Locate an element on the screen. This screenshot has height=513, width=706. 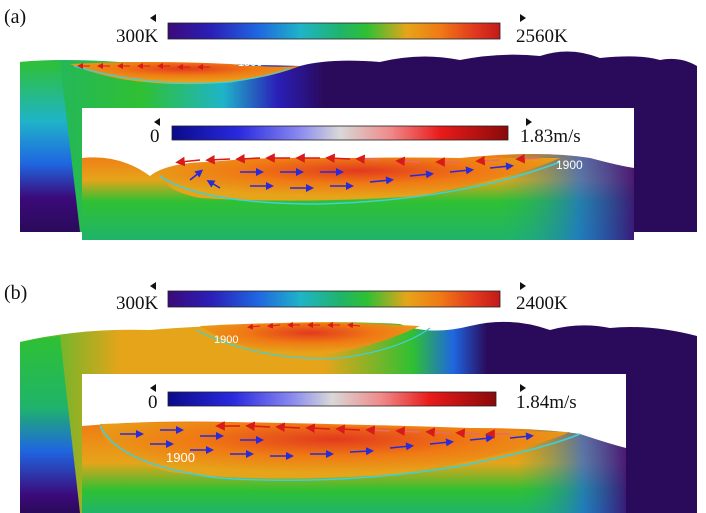
substrate-left-a is located at coordinates (50, 146).